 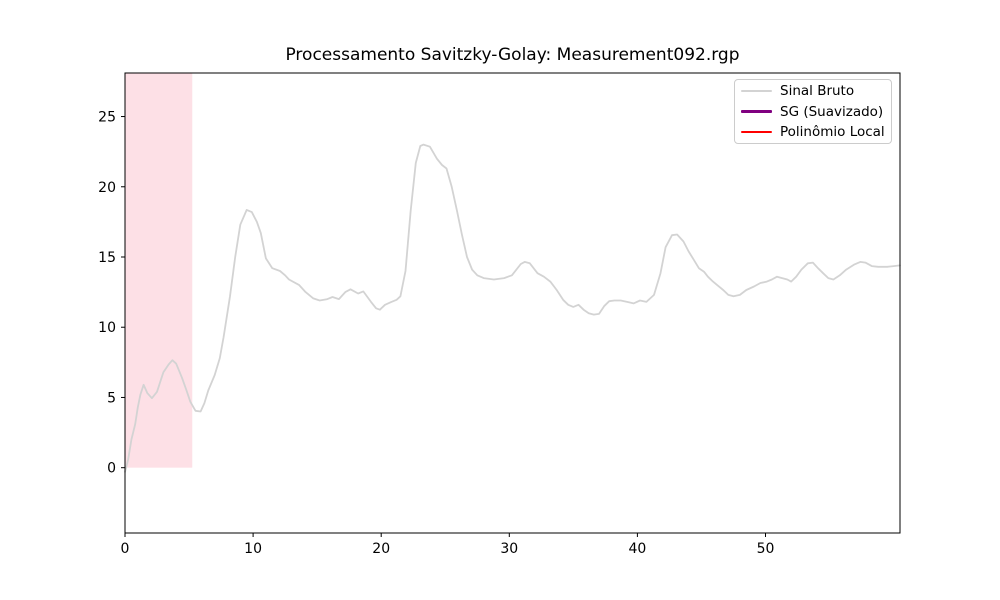 What do you see at coordinates (107, 258) in the screenshot?
I see `y-tick-label: 15` at bounding box center [107, 258].